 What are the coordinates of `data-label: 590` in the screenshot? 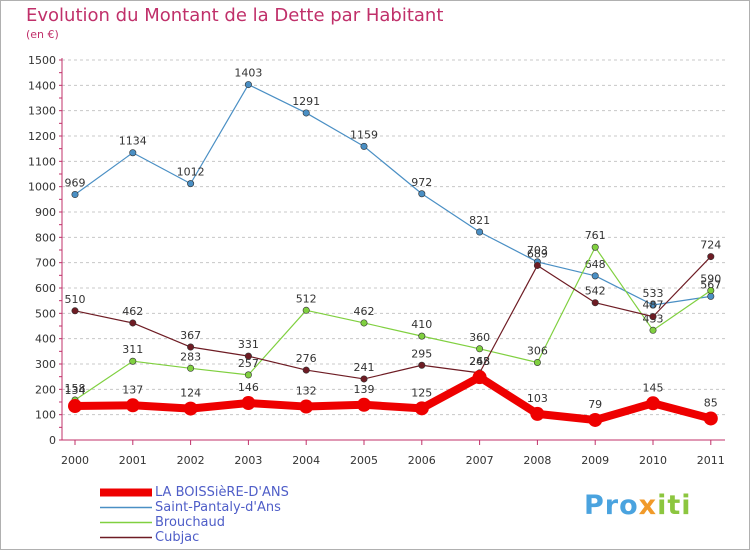 It's located at (710, 279).